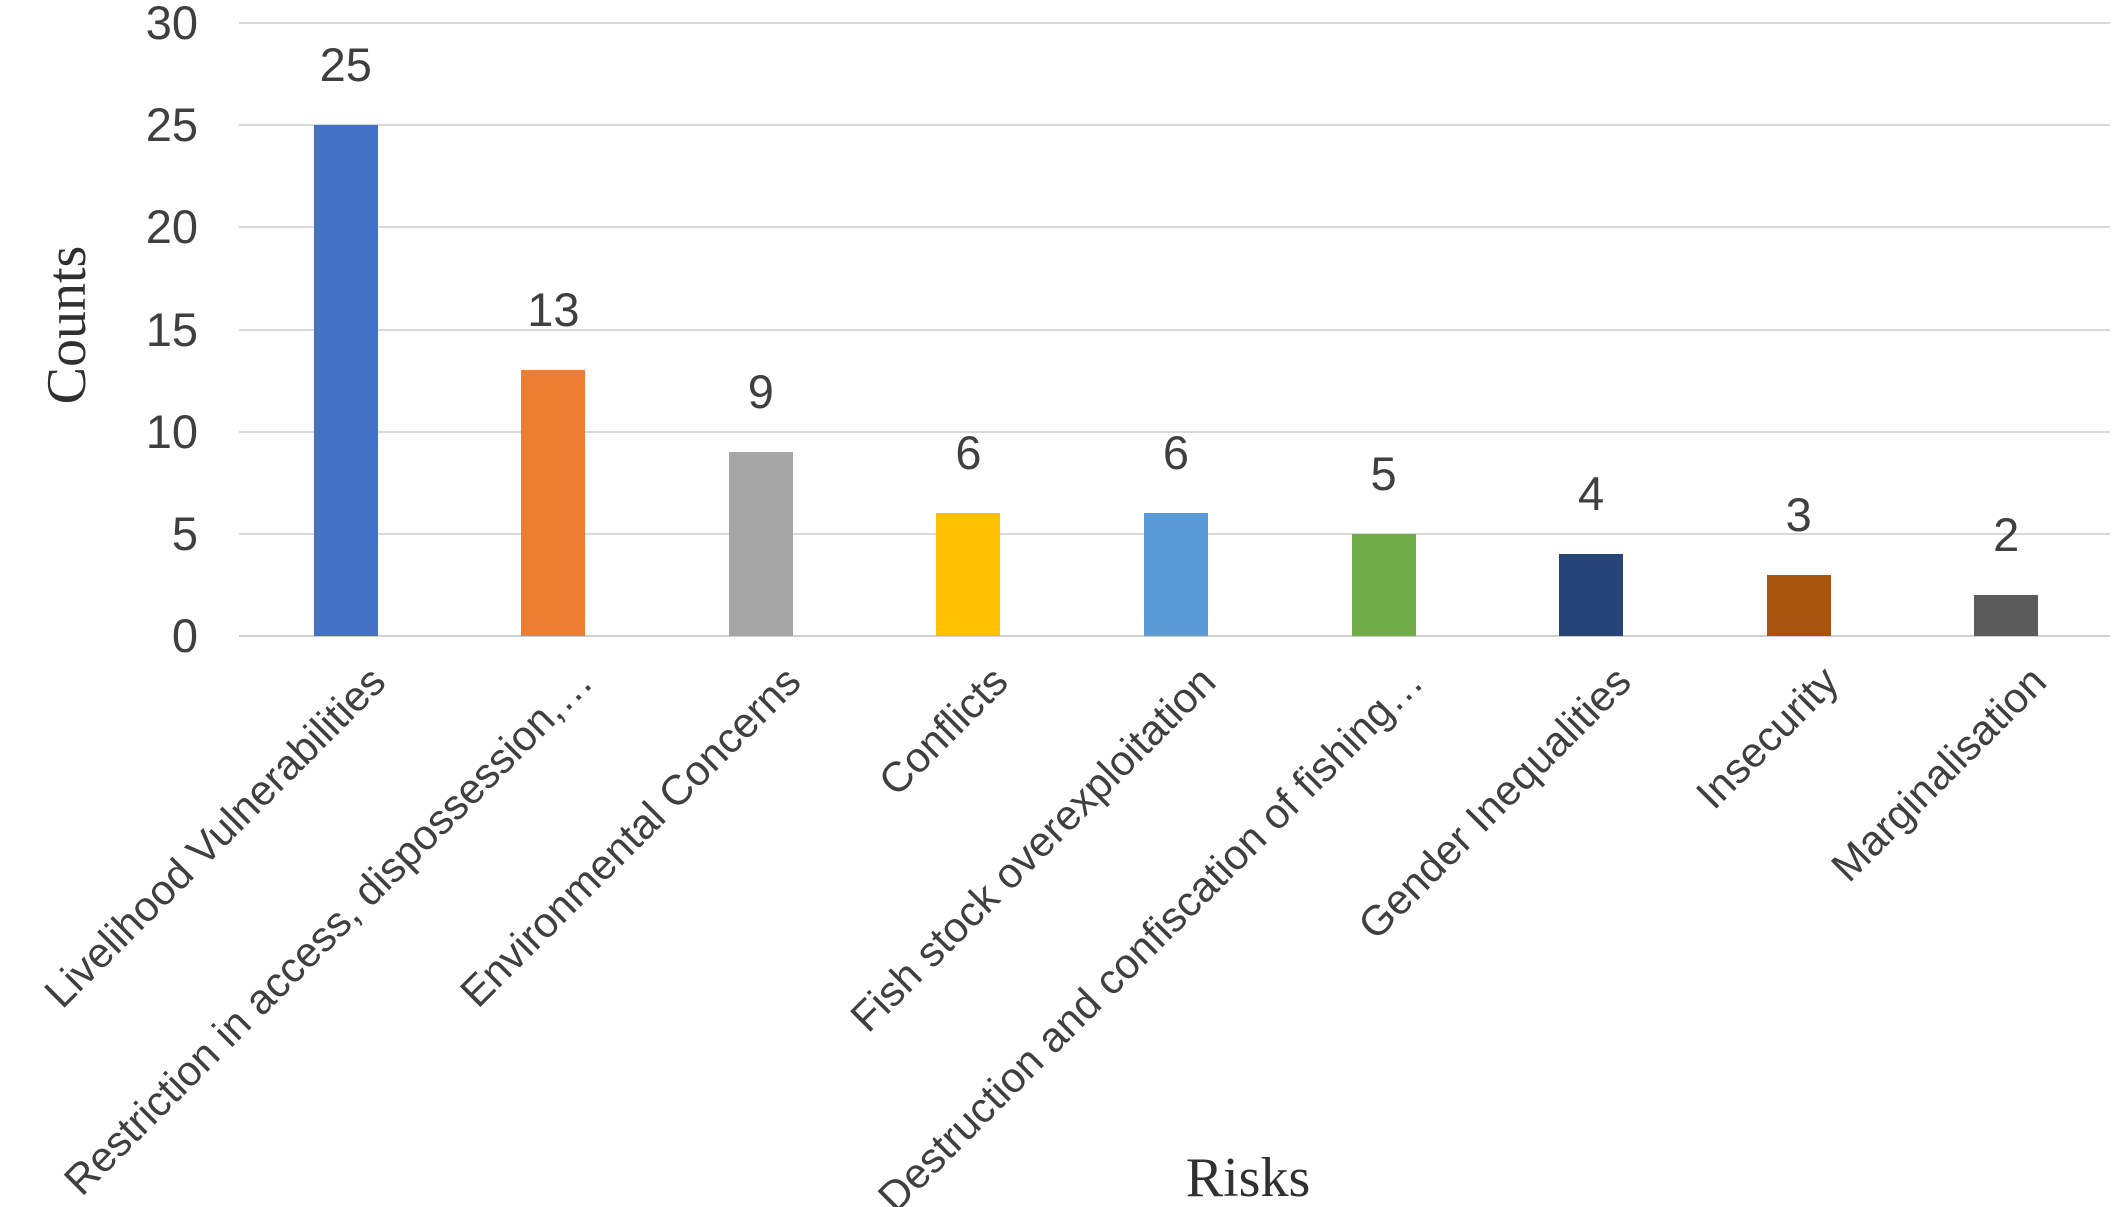 The height and width of the screenshot is (1207, 2116). I want to click on category-label: Livelihood Vulnerabilities, so click(215, 837).